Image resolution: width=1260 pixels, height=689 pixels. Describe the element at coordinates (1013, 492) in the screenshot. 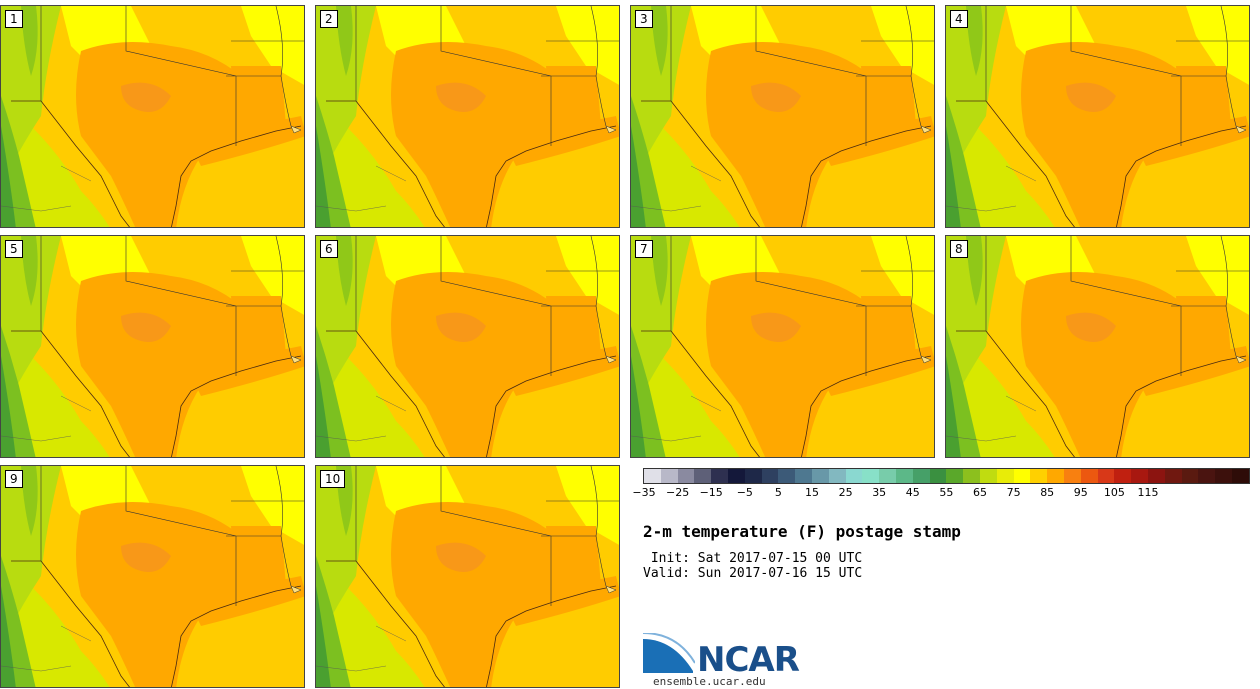

I see `colorbar-tick-label: 75` at that location.